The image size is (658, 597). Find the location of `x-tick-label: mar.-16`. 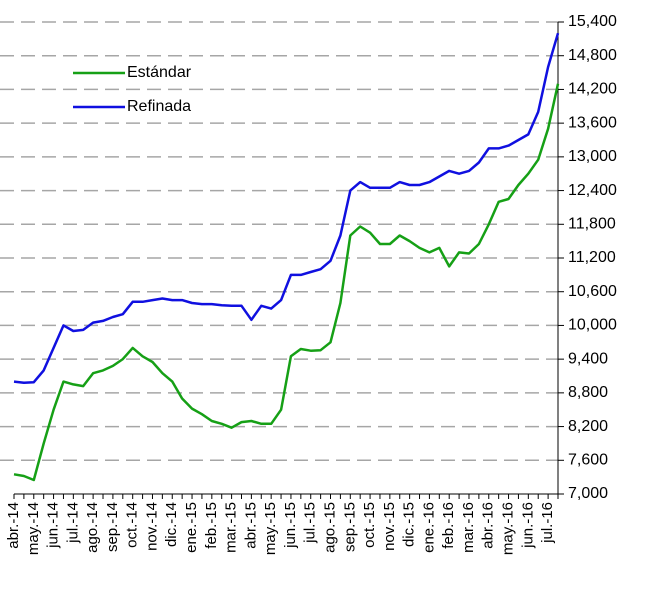

x-tick-label: mar.-16 is located at coordinates (468, 527).